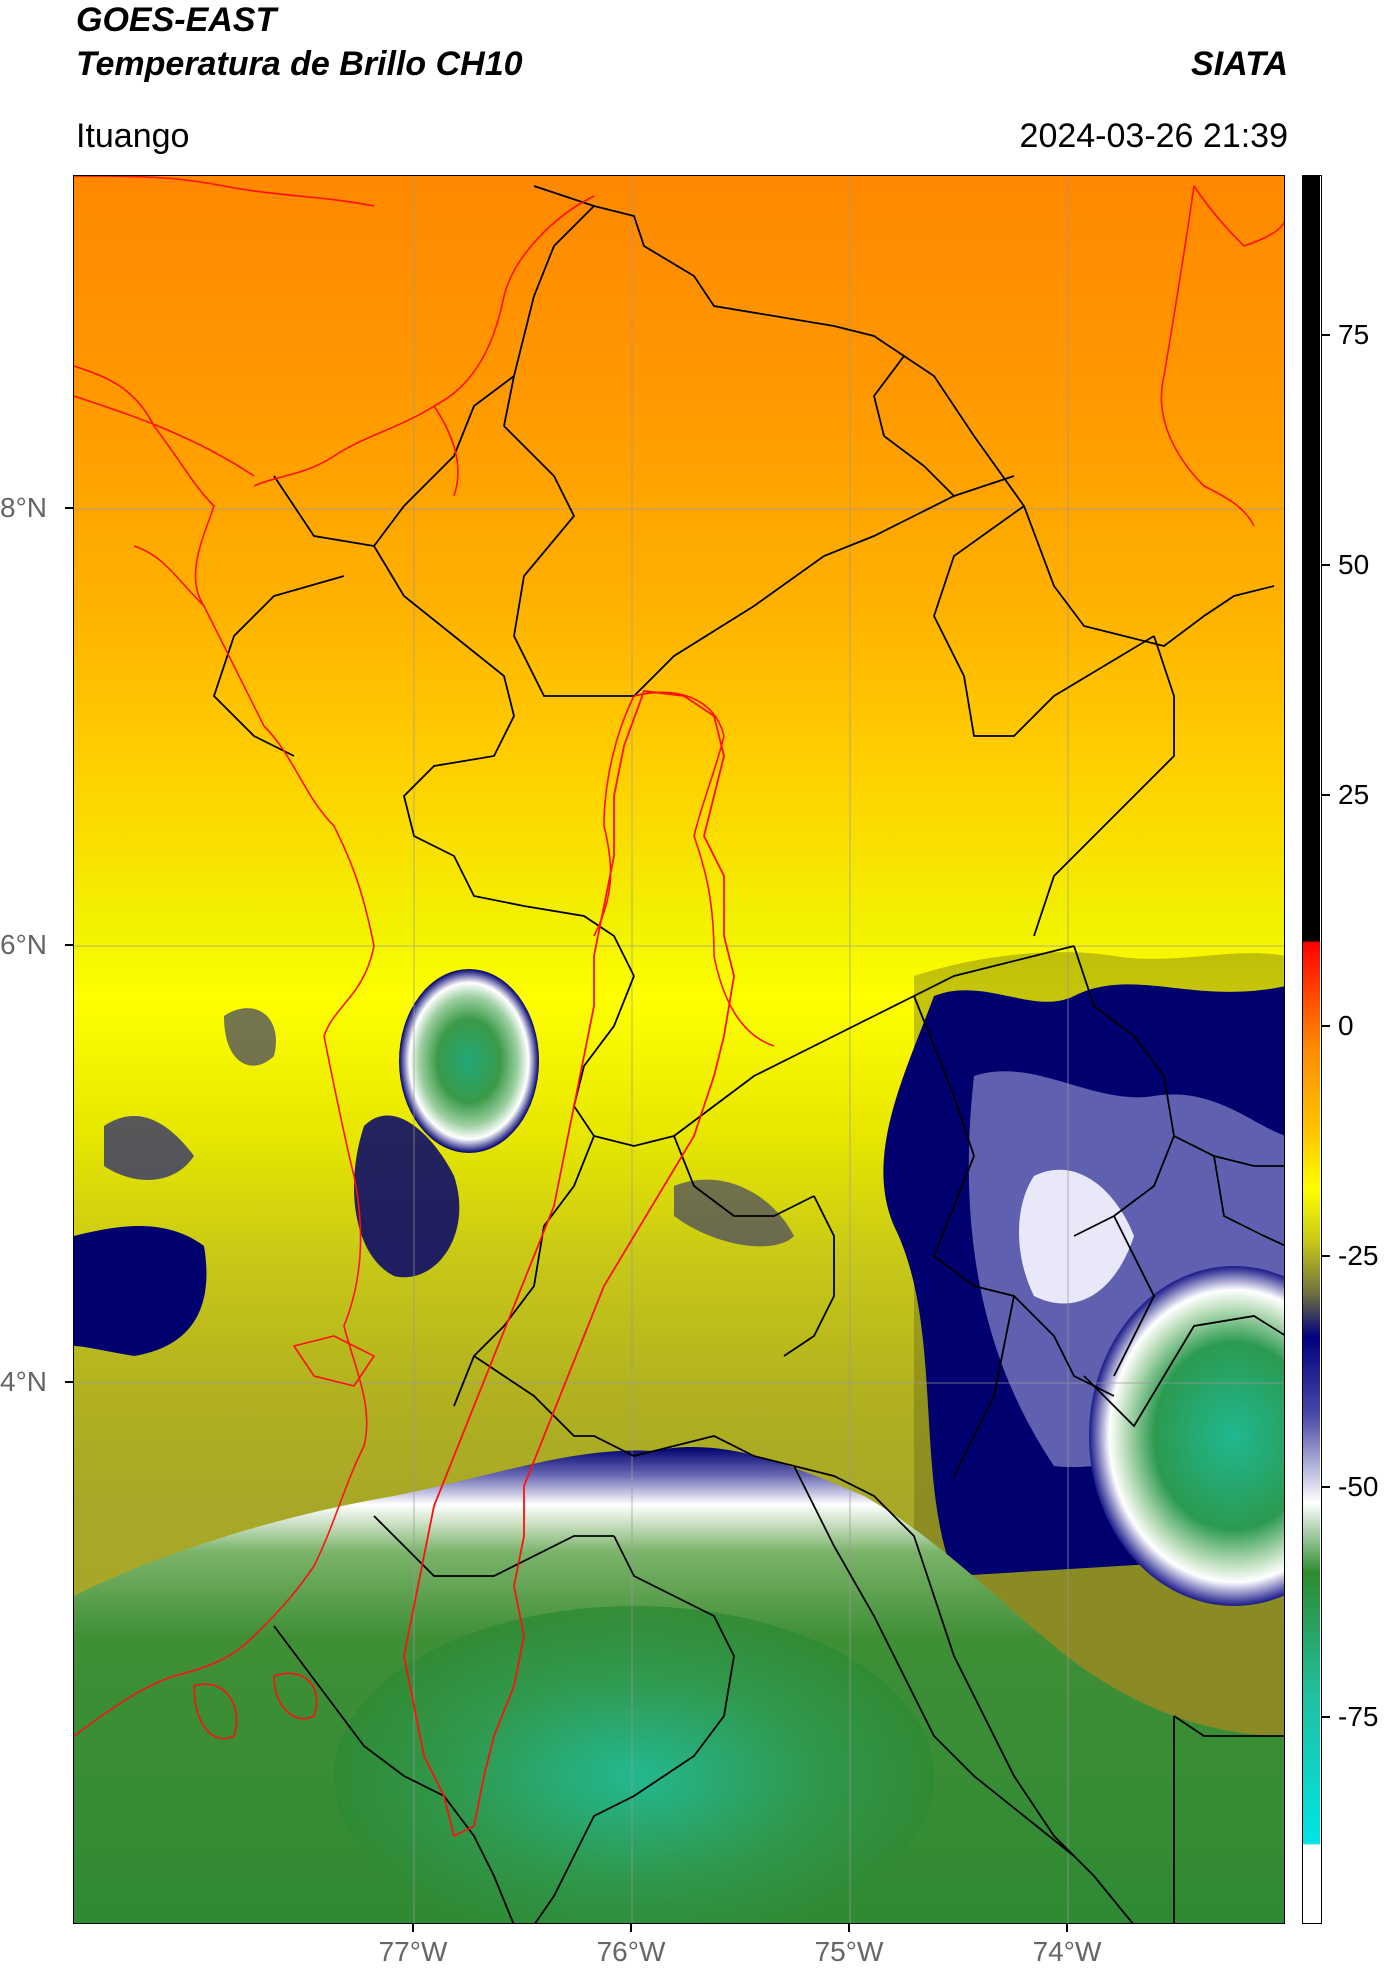  Describe the element at coordinates (1358, 1486) in the screenshot. I see `colorbar-label-minus50: -50` at that location.